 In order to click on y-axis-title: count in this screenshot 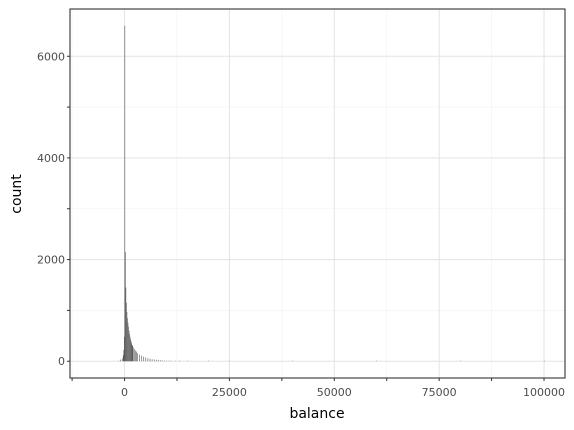, I will do `click(17, 194)`.